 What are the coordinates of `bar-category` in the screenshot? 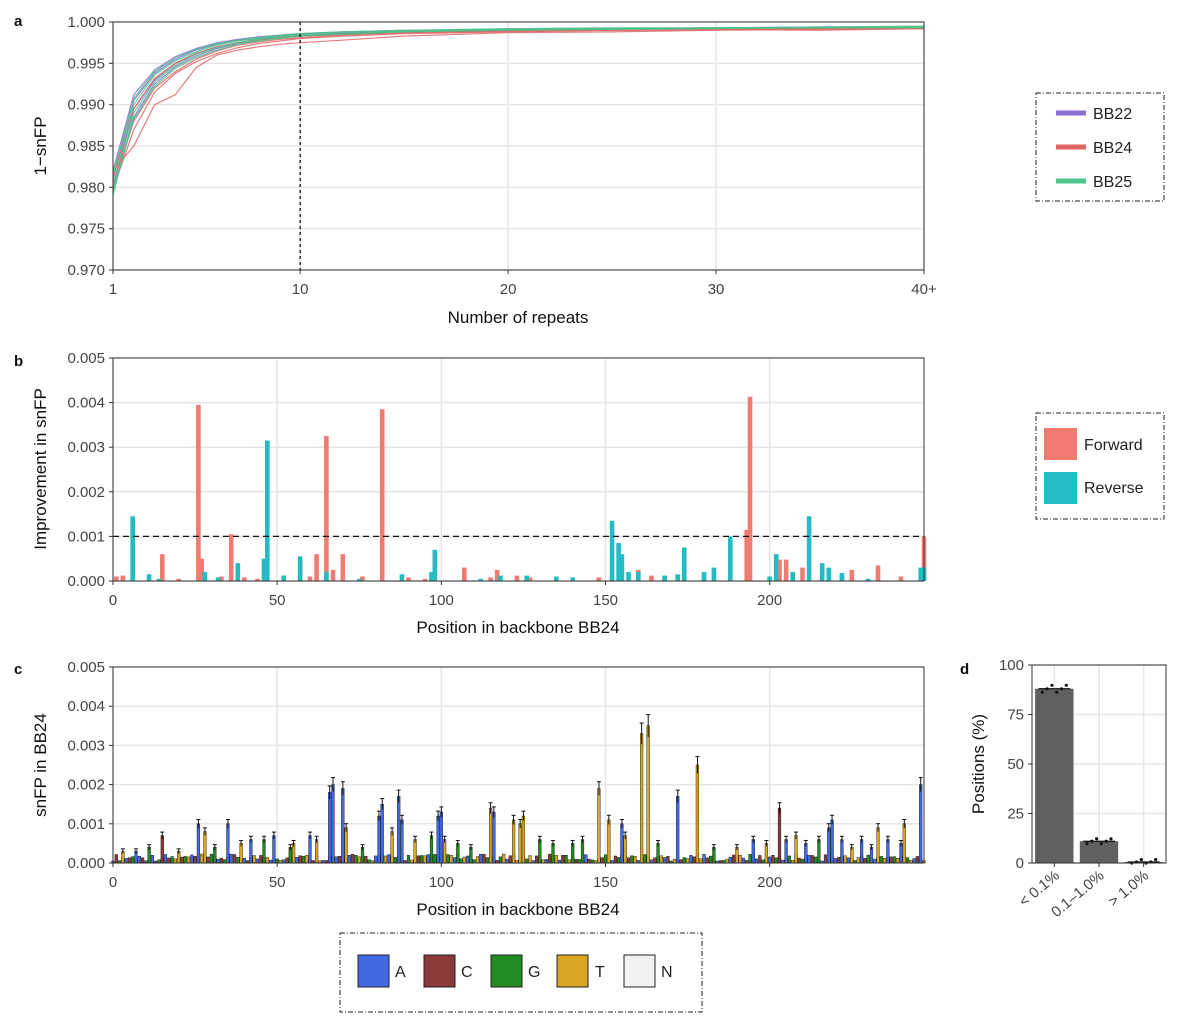 It's located at (1054, 775).